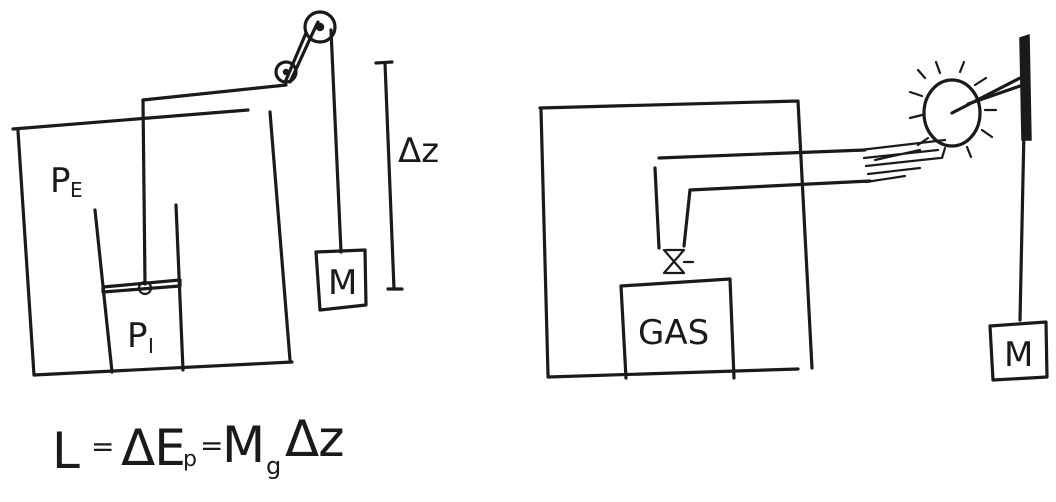 The image size is (1056, 502). Describe the element at coordinates (336, 141) in the screenshot. I see `rope-down-to-mass` at that location.